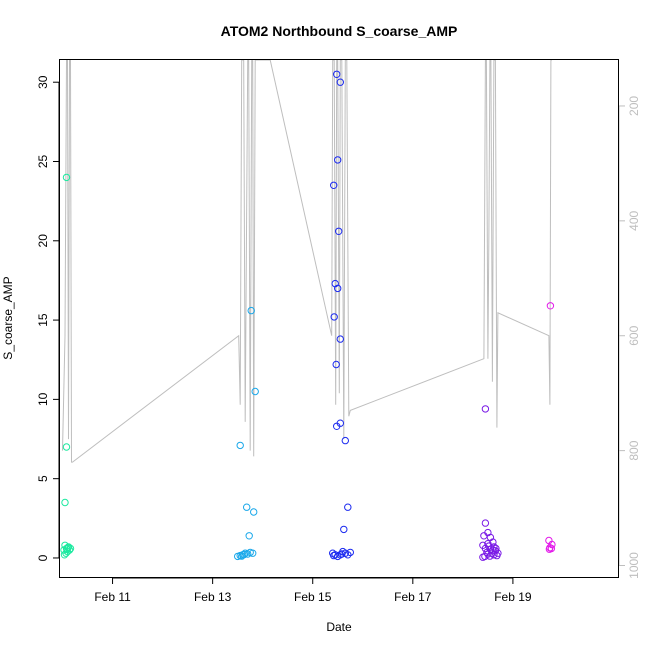 Image resolution: width=650 pixels, height=650 pixels. What do you see at coordinates (634, 221) in the screenshot?
I see `y2-tick-label-1: 400` at bounding box center [634, 221].